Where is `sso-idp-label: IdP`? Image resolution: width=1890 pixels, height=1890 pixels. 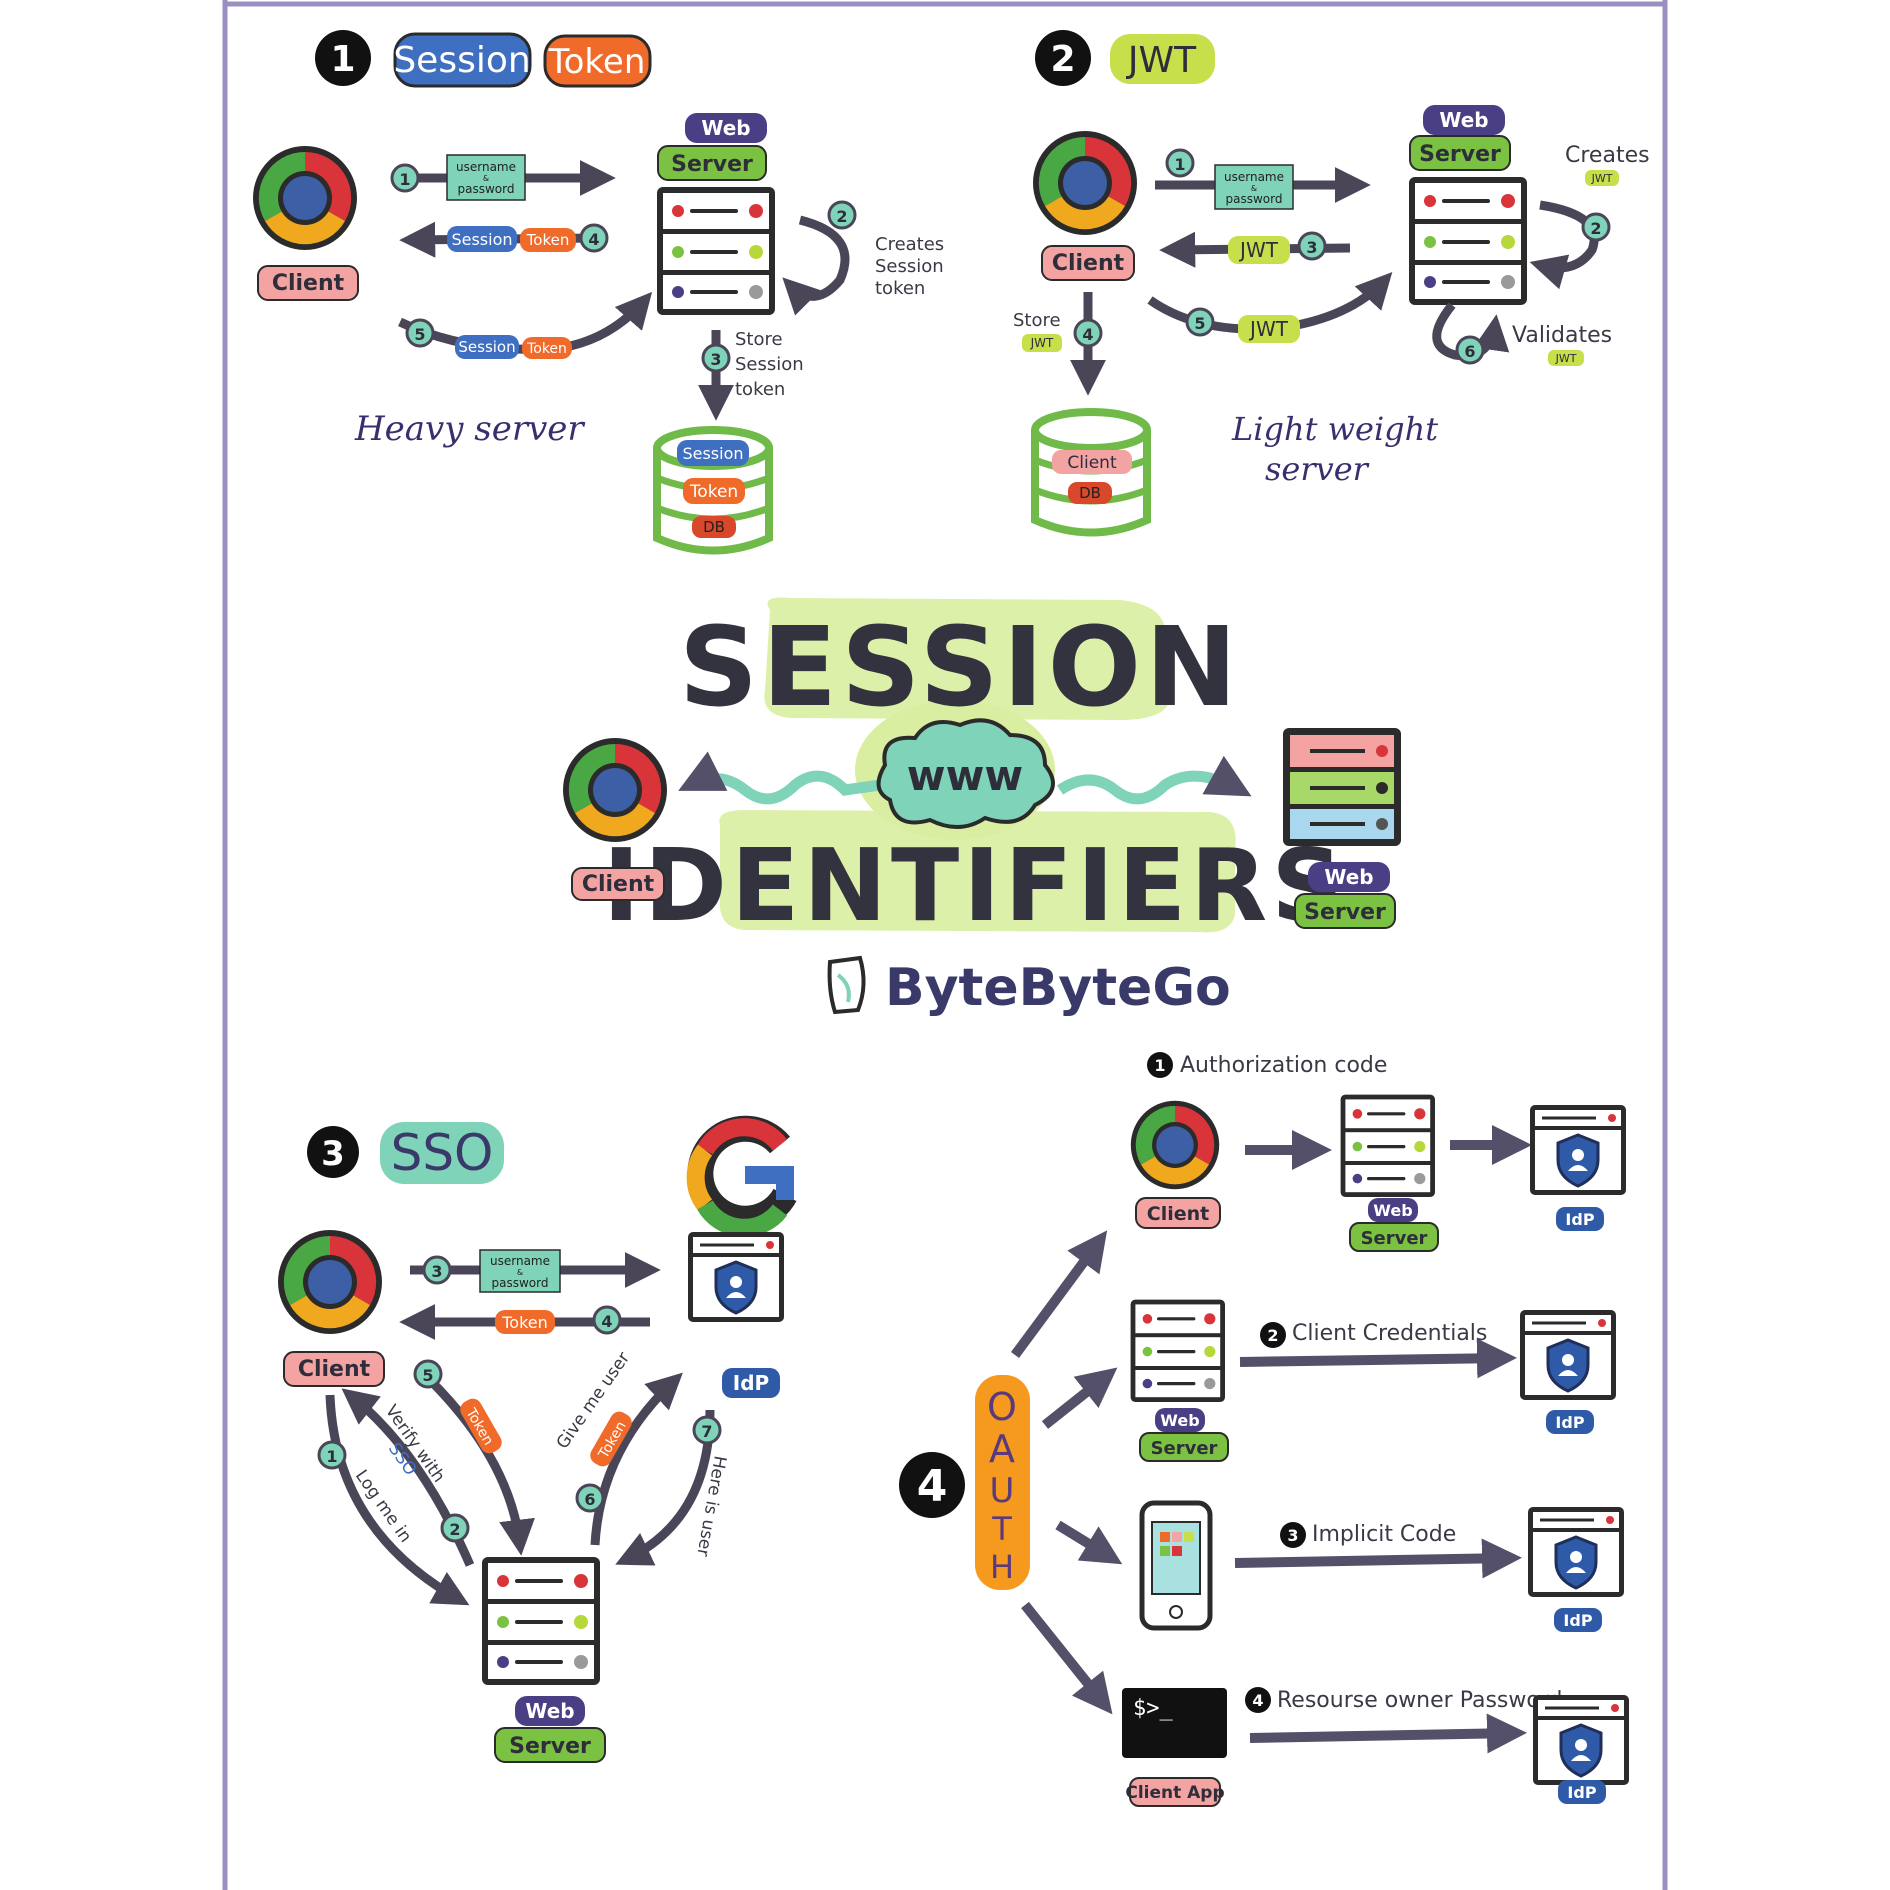
sso-idp-label: IdP is located at coordinates (751, 1383).